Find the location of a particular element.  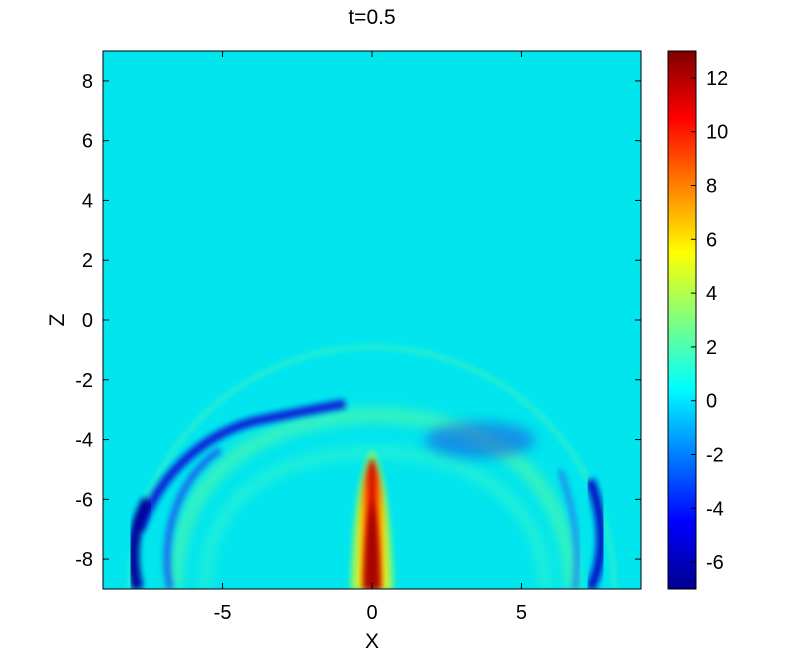

y-tick-label: -4 is located at coordinates (84, 441).